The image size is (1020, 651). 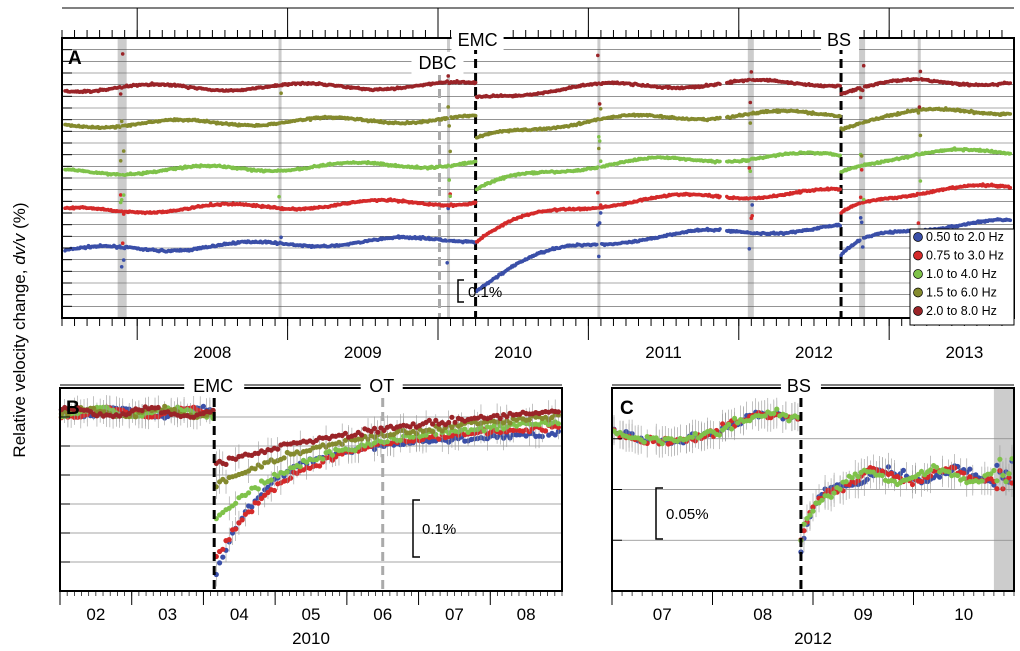 I want to click on y-axis-label: Relative velocity change, dv/v (%), so click(x=19, y=329).